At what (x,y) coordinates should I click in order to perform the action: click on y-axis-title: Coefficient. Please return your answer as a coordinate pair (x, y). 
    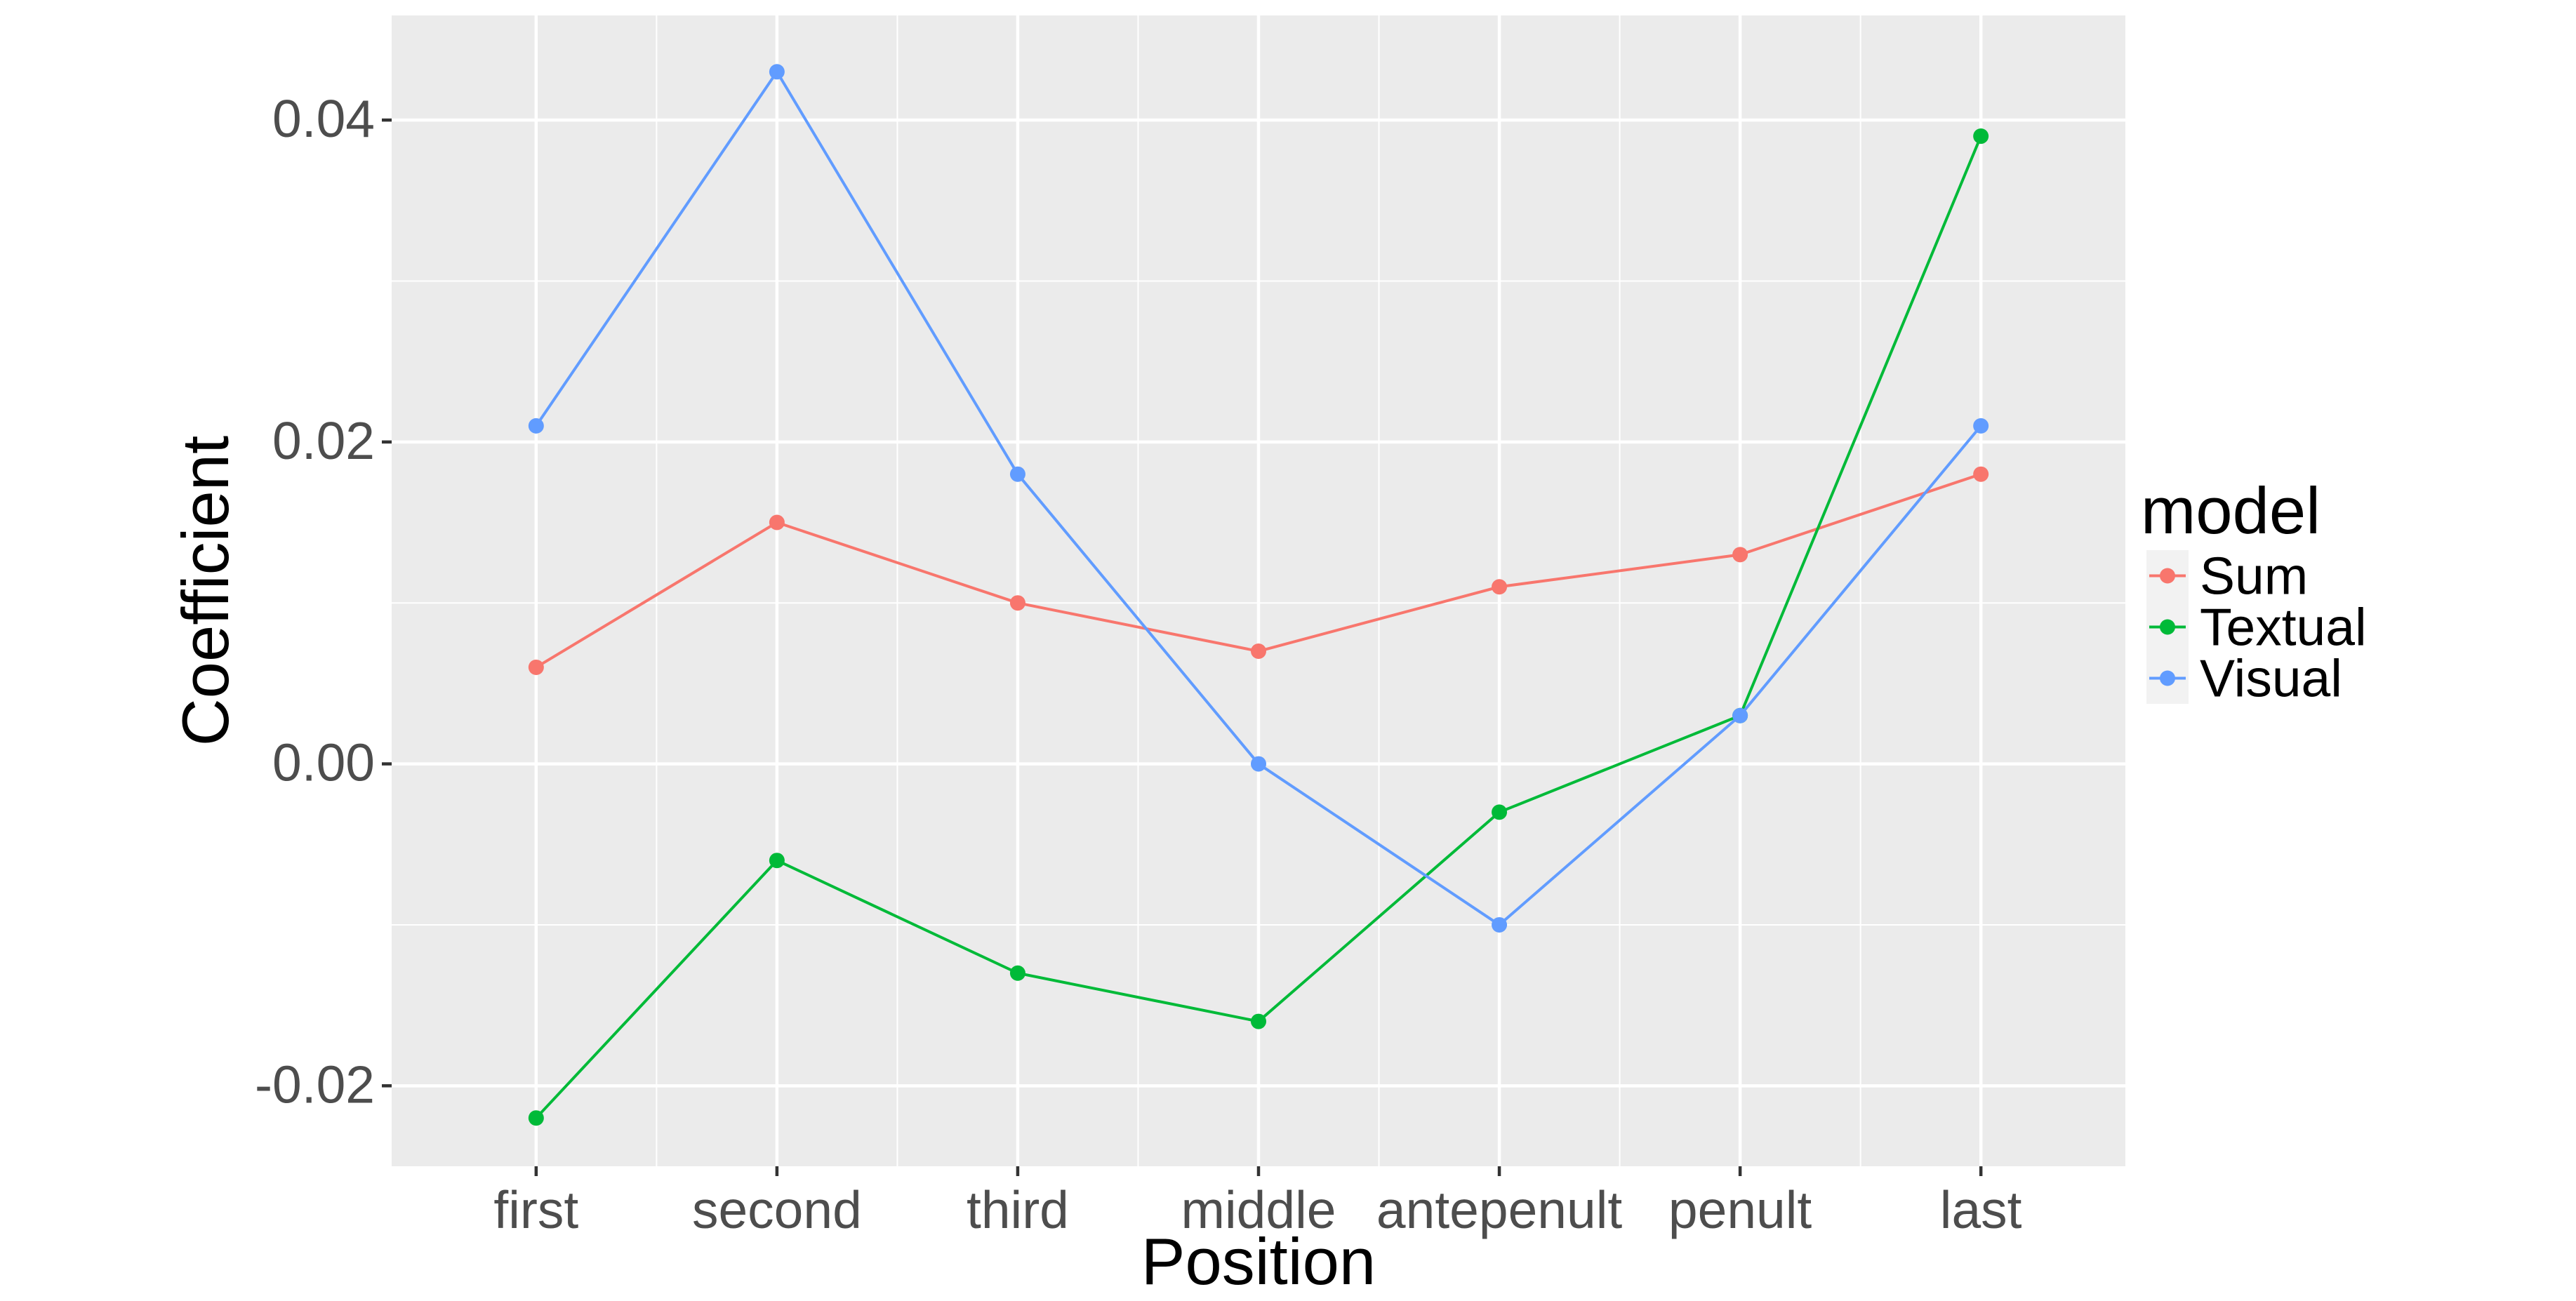
    Looking at the image, I should click on (205, 591).